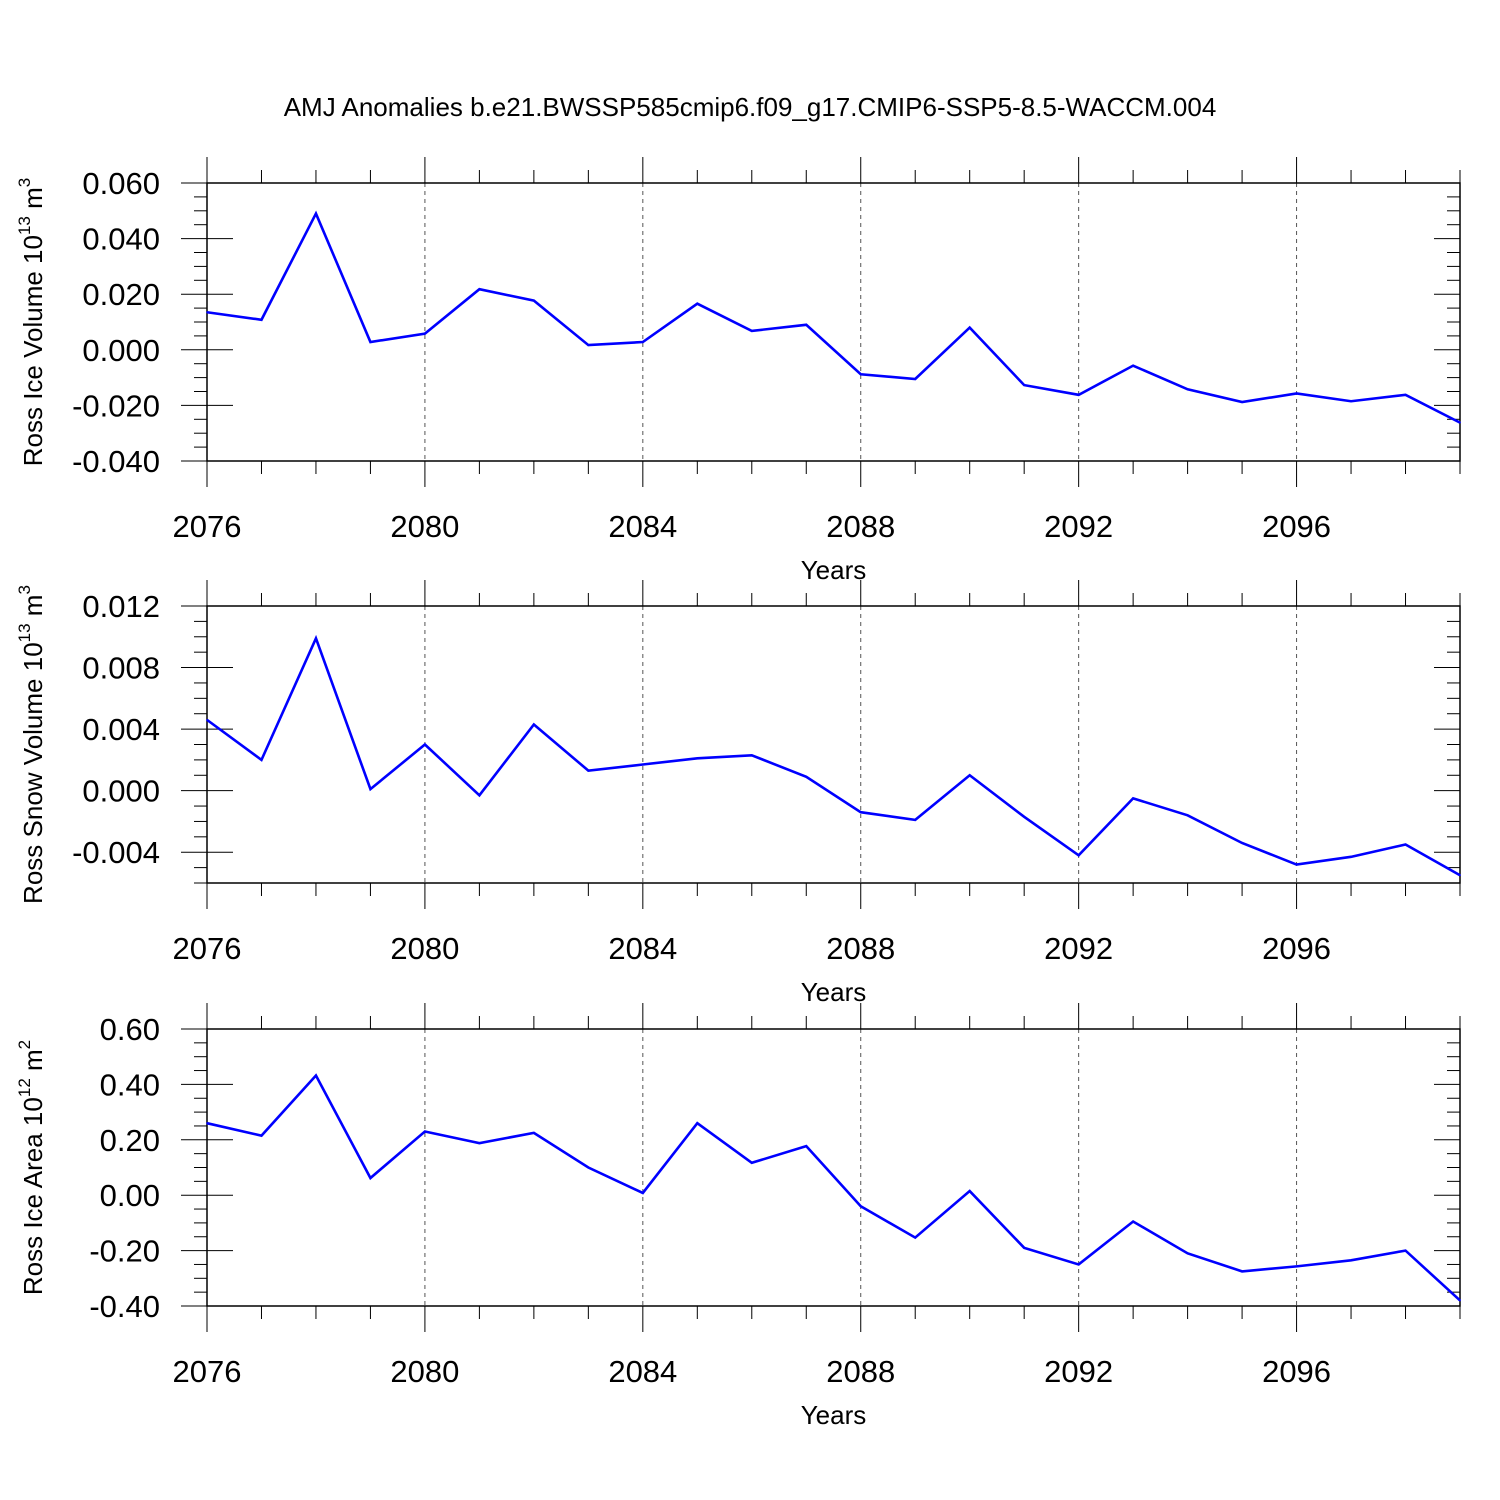  What do you see at coordinates (121, 606) in the screenshot?
I see `y-tick-label: 0.012` at bounding box center [121, 606].